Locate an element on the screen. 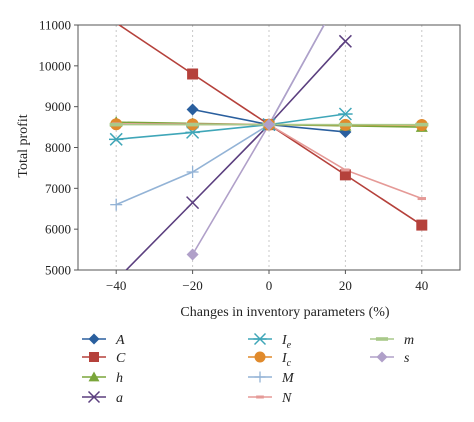  legend-label-9: s is located at coordinates (407, 358).